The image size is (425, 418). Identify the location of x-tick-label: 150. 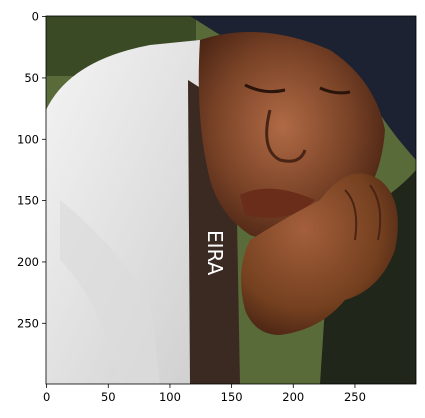
(232, 397).